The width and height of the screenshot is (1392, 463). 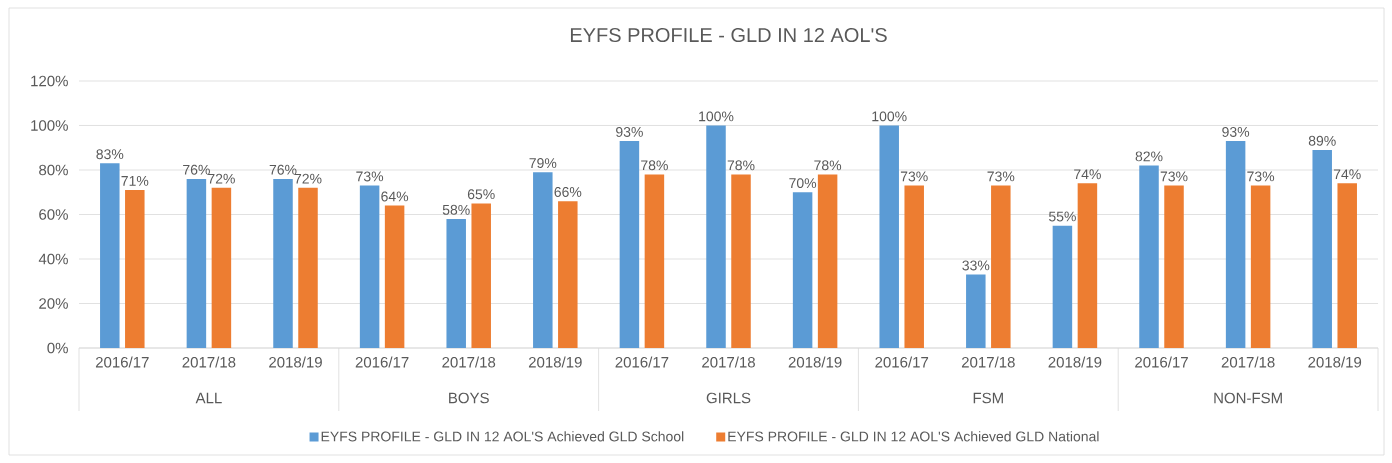 I want to click on y-tick-label: 60%, so click(x=53, y=214).